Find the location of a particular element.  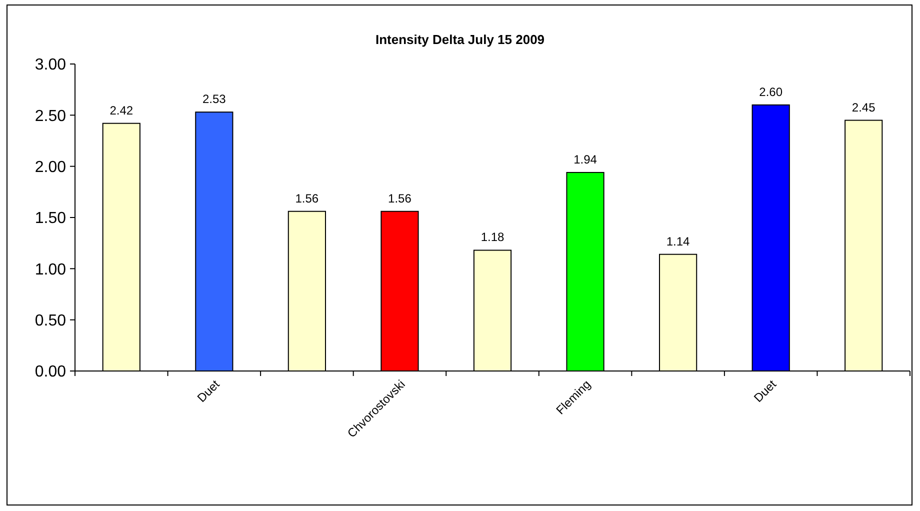

y-tick-label: 1.50 is located at coordinates (50, 219).